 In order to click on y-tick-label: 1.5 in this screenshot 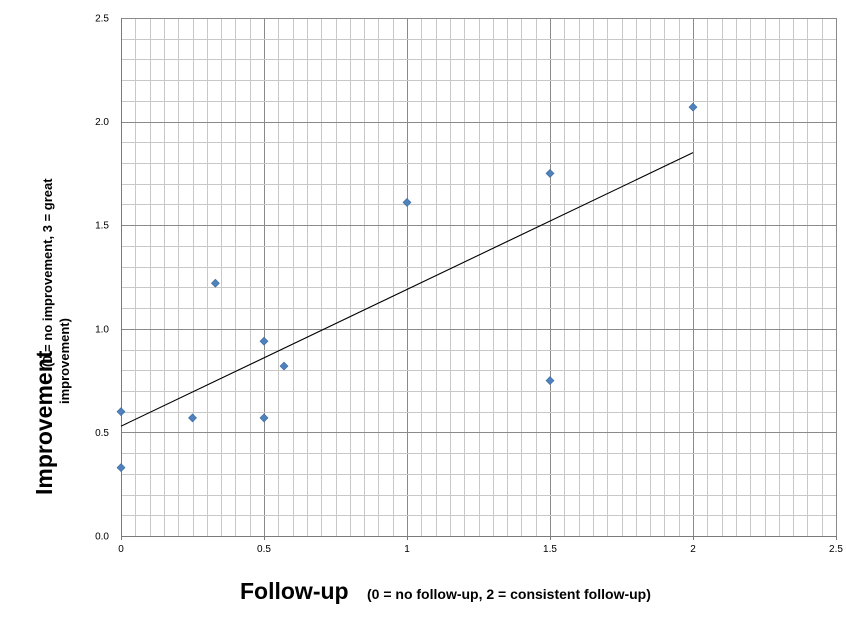, I will do `click(102, 226)`.